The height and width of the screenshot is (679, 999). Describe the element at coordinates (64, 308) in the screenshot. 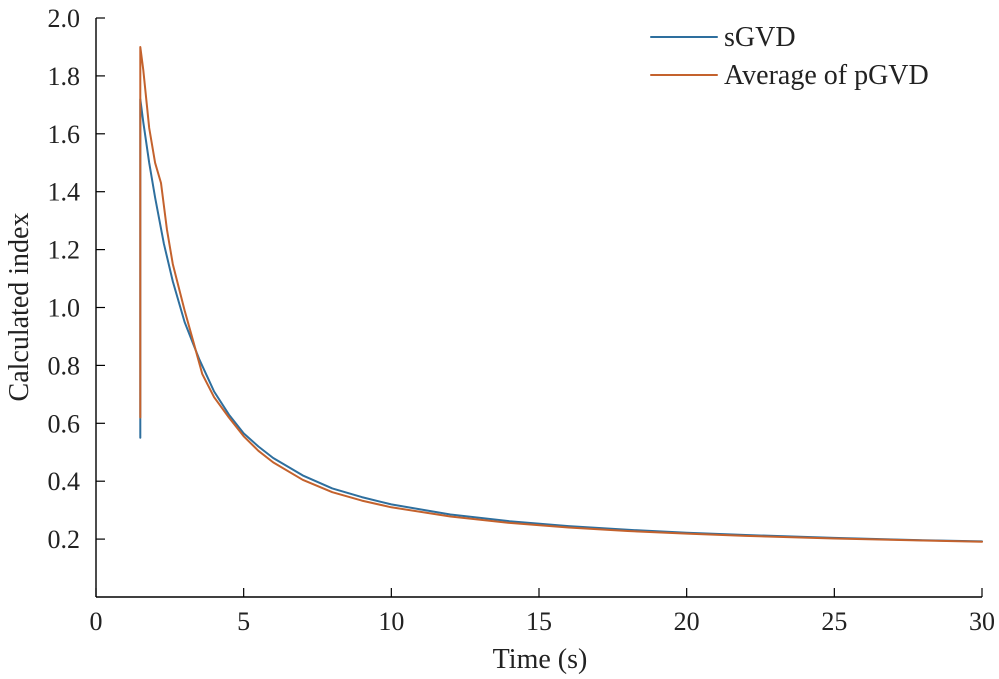

I see `y-tick-label-4: 1.0` at that location.